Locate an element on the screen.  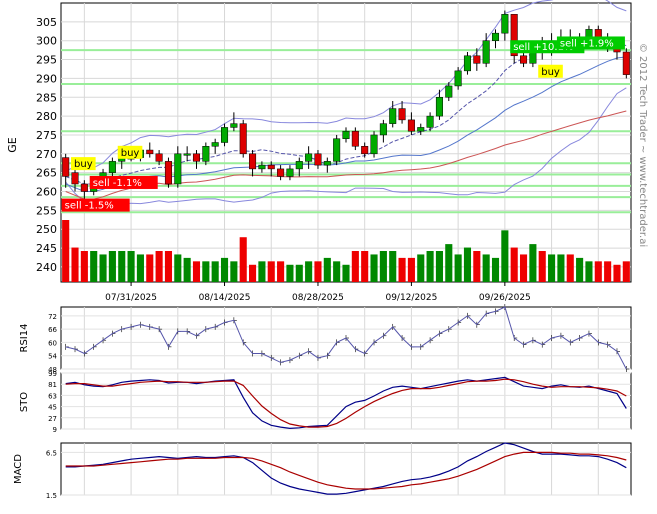
price-ytick-label: 300 is located at coordinates (46, 41).